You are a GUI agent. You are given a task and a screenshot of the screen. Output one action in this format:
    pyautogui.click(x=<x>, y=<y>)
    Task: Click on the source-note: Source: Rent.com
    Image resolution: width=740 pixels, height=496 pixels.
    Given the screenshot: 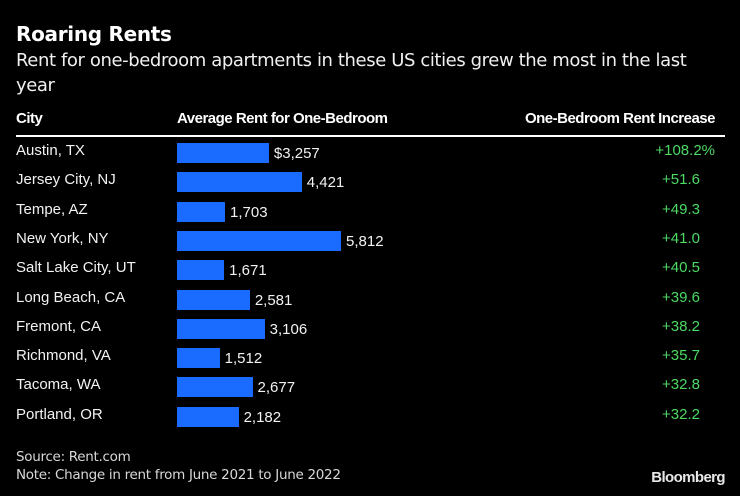 What is the action you would take?
    pyautogui.click(x=73, y=457)
    